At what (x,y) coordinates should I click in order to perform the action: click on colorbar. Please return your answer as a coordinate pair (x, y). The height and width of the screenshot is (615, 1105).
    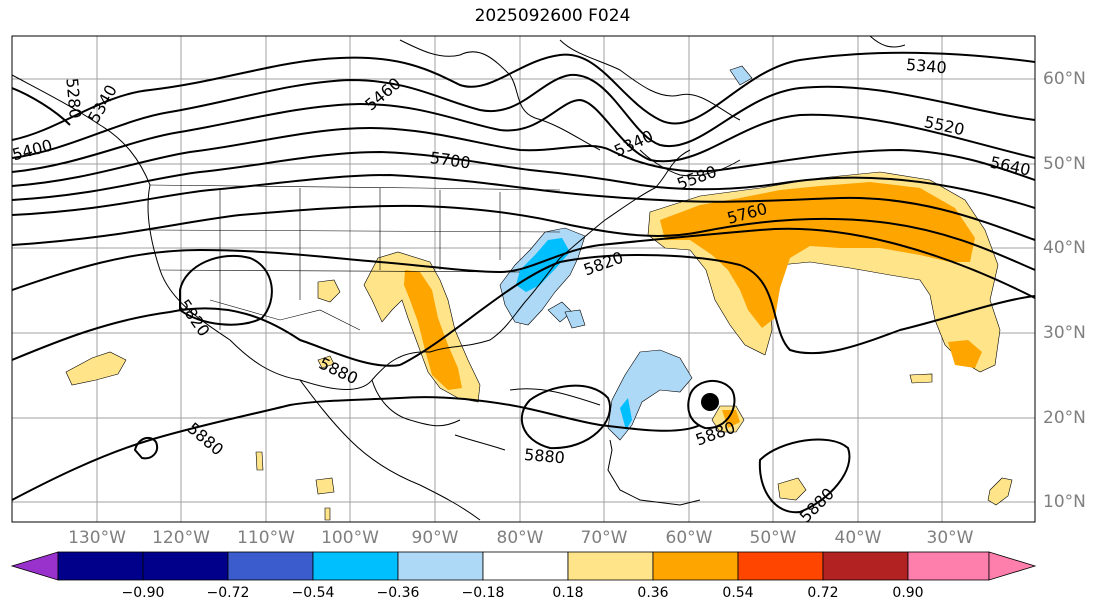
    Looking at the image, I should click on (523, 566).